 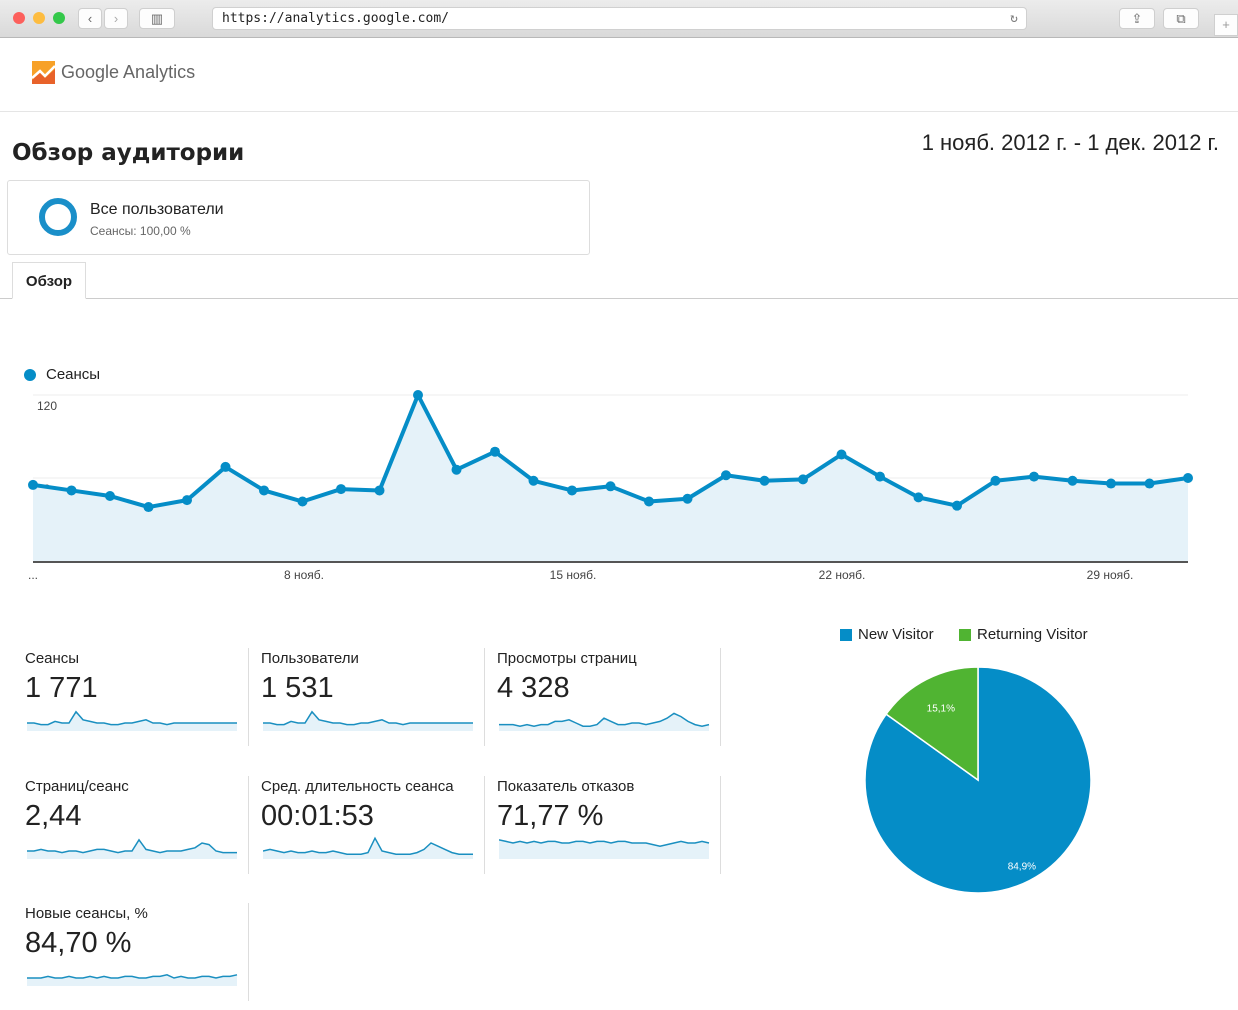 I want to click on segment-name: Все пользователи, so click(x=157, y=209).